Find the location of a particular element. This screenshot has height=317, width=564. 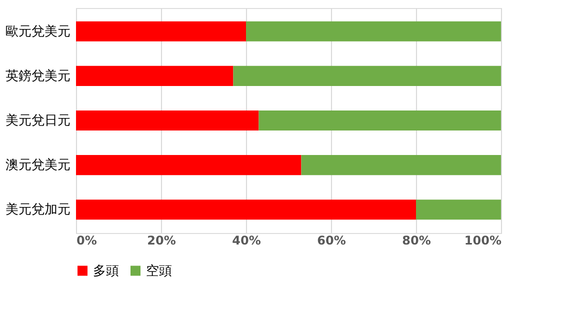

y-tick-label: 歐元兌美元 is located at coordinates (38, 31).